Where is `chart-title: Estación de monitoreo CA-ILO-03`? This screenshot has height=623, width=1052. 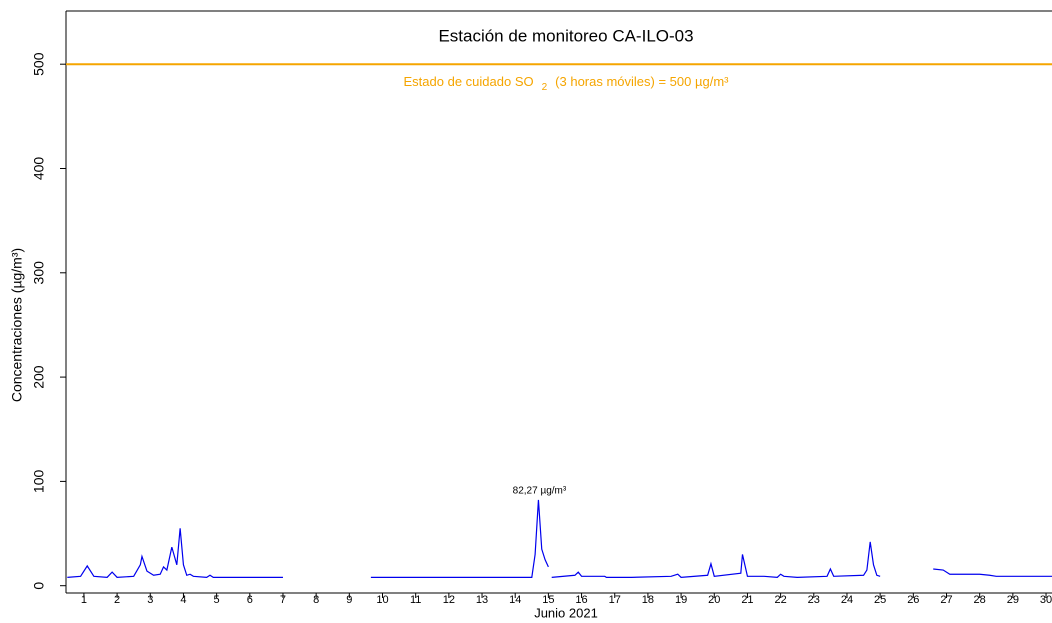
chart-title: Estación de monitoreo CA-ILO-03 is located at coordinates (565, 35).